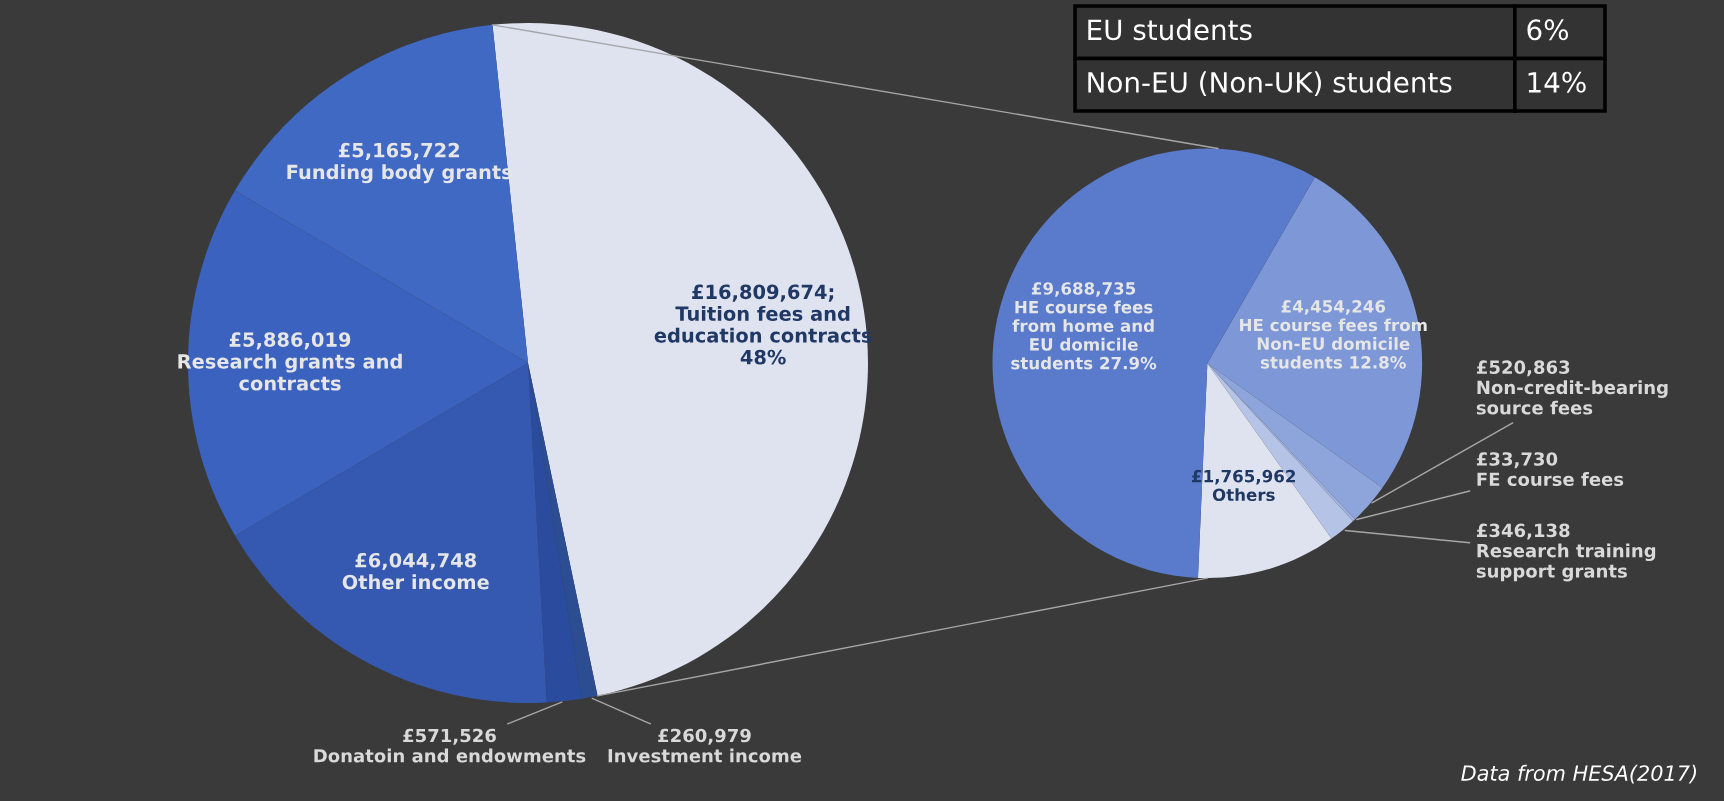 The width and height of the screenshot is (1724, 801). I want to click on slice-label: Research training support grants, so click(1566, 562).